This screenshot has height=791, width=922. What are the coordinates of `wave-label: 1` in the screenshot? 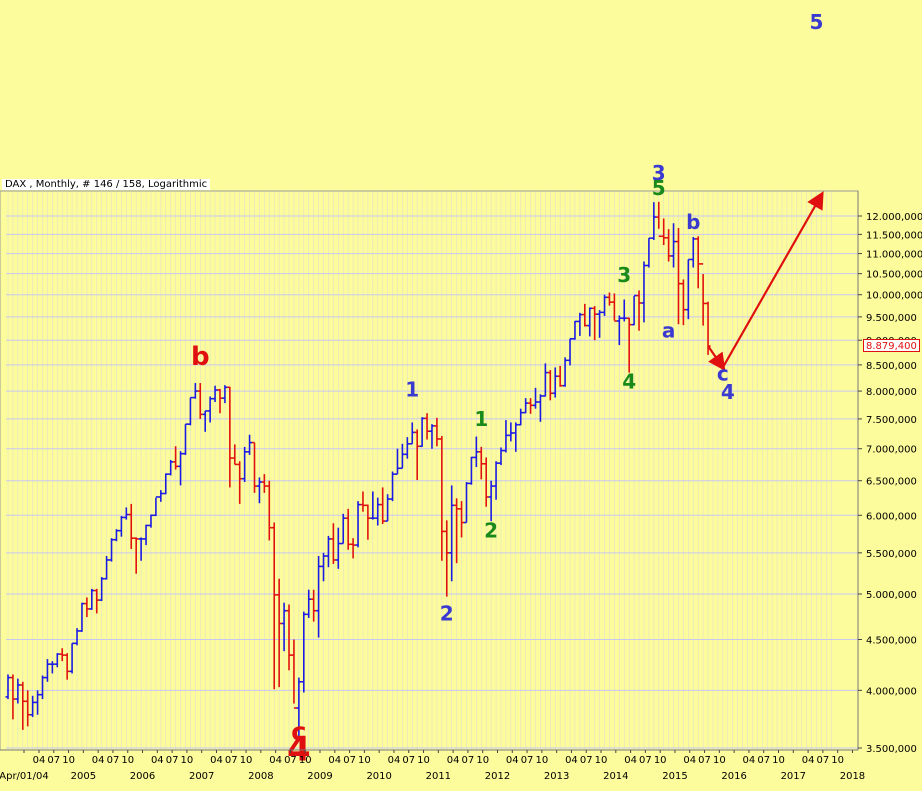 It's located at (481, 419).